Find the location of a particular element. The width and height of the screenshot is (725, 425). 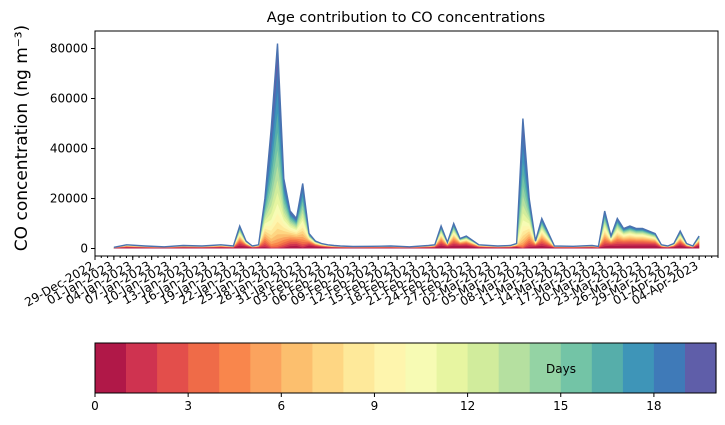

colorbar-tick-label: 15 is located at coordinates (560, 406).